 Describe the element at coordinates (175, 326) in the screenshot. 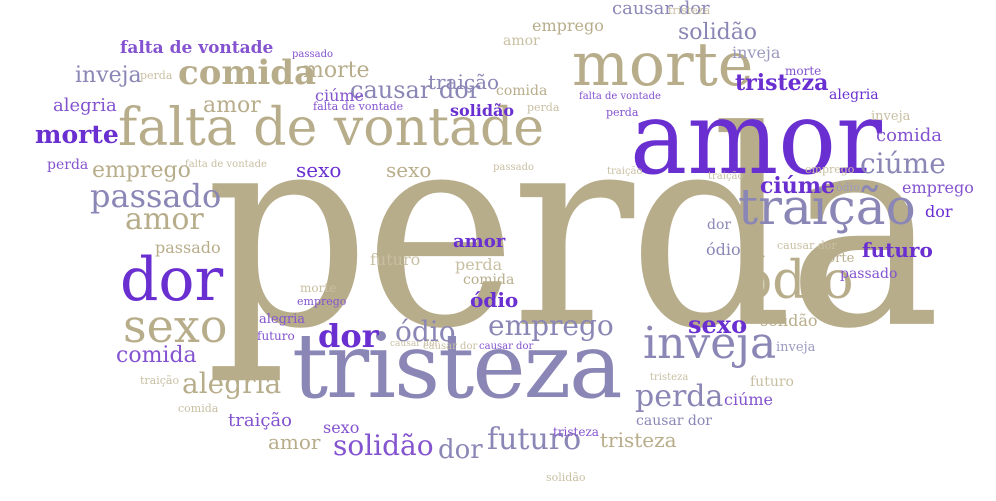

I see `cloud-word-sexo-large: sexo` at that location.